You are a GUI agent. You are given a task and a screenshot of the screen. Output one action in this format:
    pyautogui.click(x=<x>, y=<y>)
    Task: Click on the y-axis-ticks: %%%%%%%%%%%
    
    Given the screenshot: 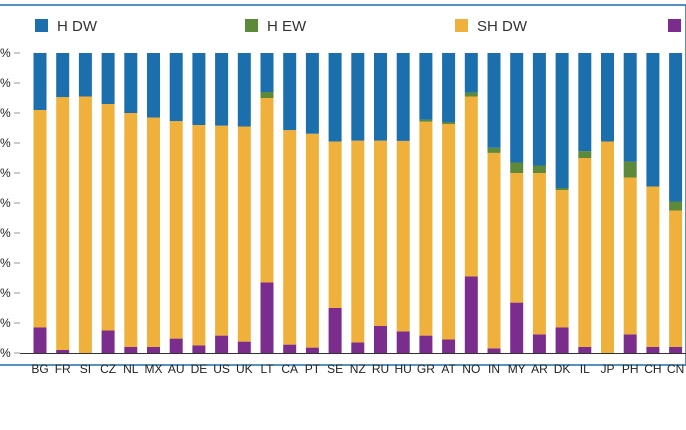 What is the action you would take?
    pyautogui.click(x=10, y=203)
    